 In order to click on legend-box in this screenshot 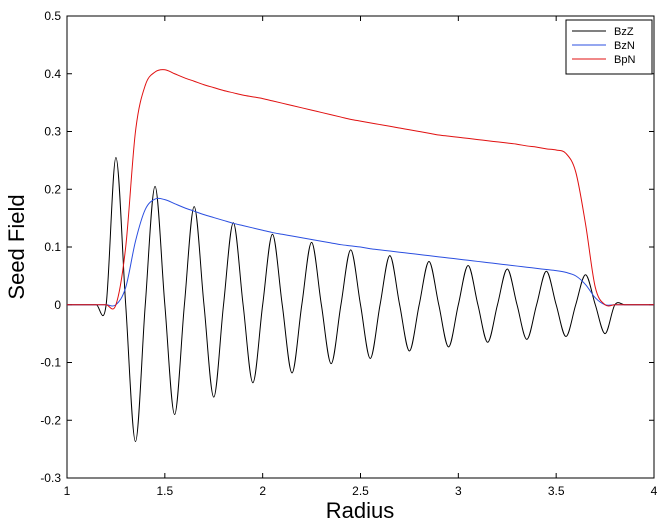, I will do `click(609, 47)`.